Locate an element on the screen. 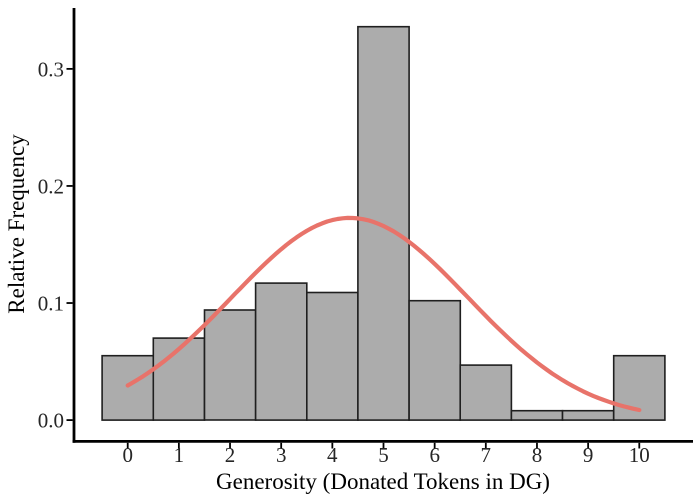 This screenshot has width=700, height=500. y-tick-label: 0.0 is located at coordinates (51, 421).